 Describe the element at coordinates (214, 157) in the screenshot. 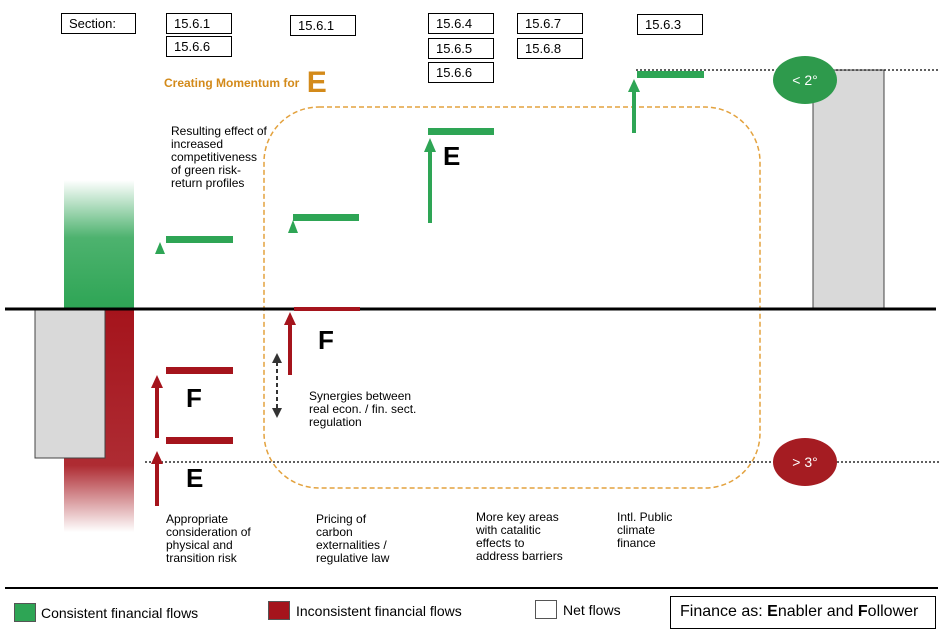

I see `note-line: competitiveness` at that location.